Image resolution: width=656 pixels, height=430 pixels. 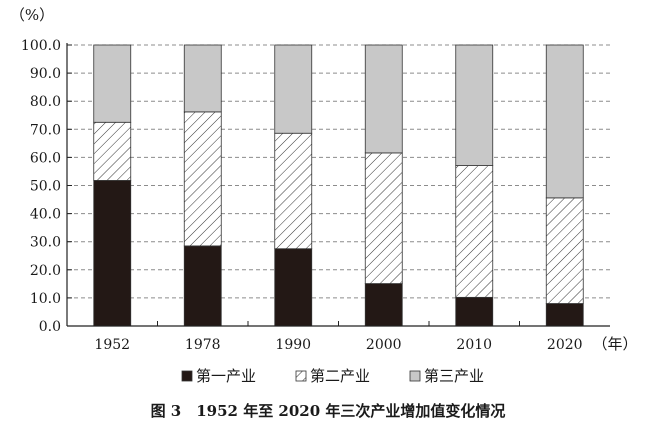 What do you see at coordinates (226, 376) in the screenshot?
I see `legend-label: 第一产业` at bounding box center [226, 376].